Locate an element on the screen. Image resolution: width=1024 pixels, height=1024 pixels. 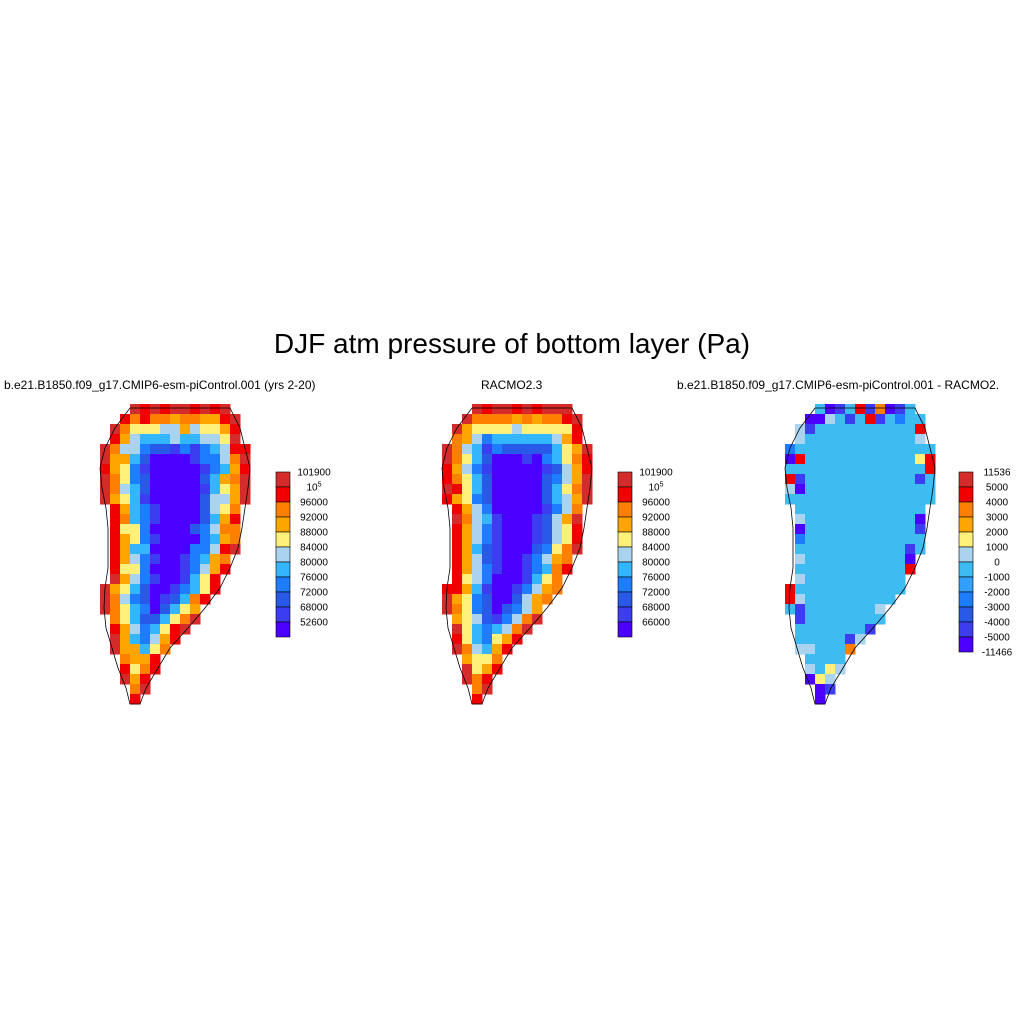
colorbar-0-label-1: 105 is located at coordinates (313, 488).